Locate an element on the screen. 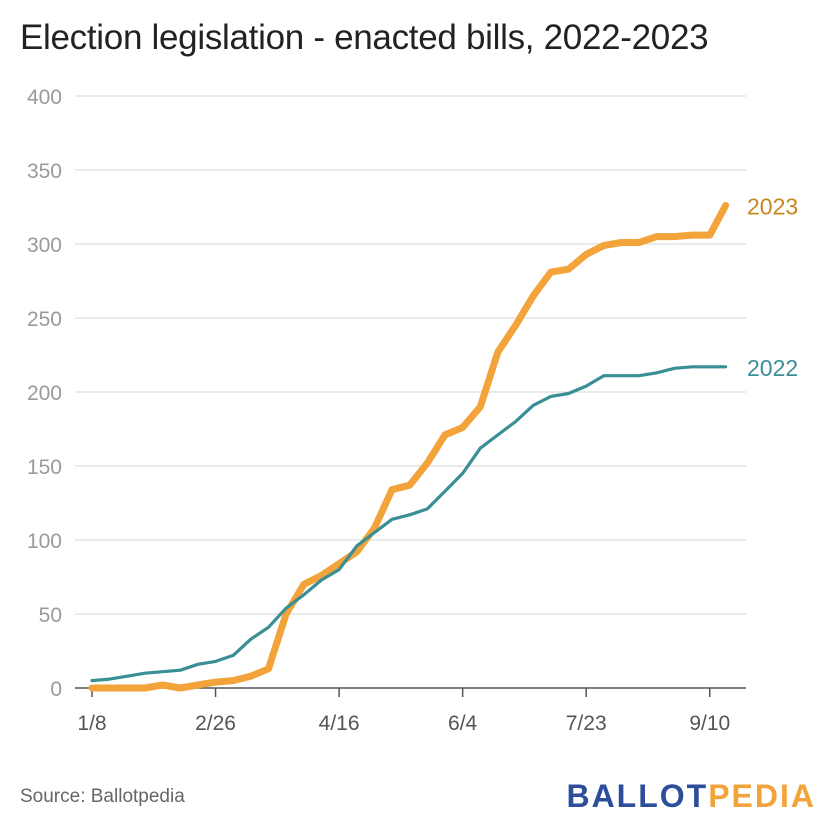  x-tick-label: 7/23 is located at coordinates (586, 723).